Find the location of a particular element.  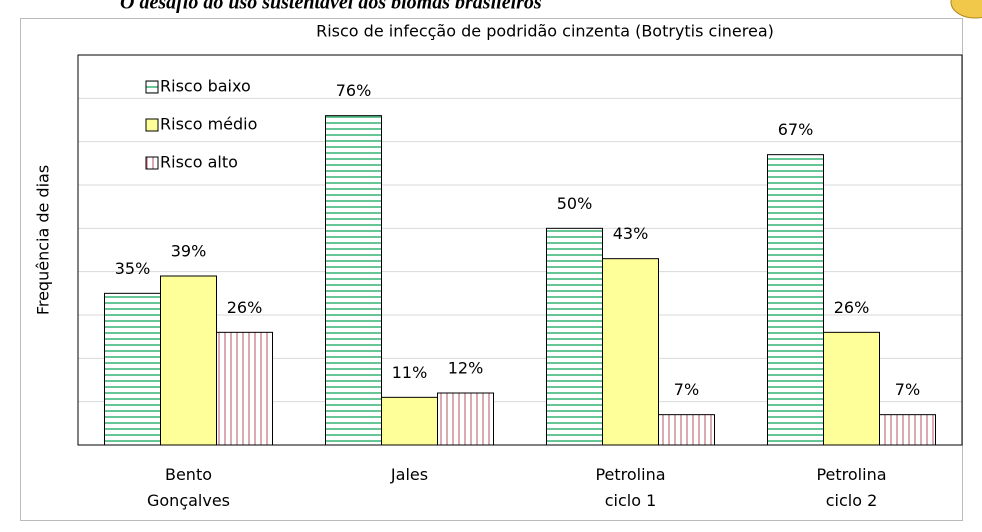

value-label: 39% is located at coordinates (189, 251).